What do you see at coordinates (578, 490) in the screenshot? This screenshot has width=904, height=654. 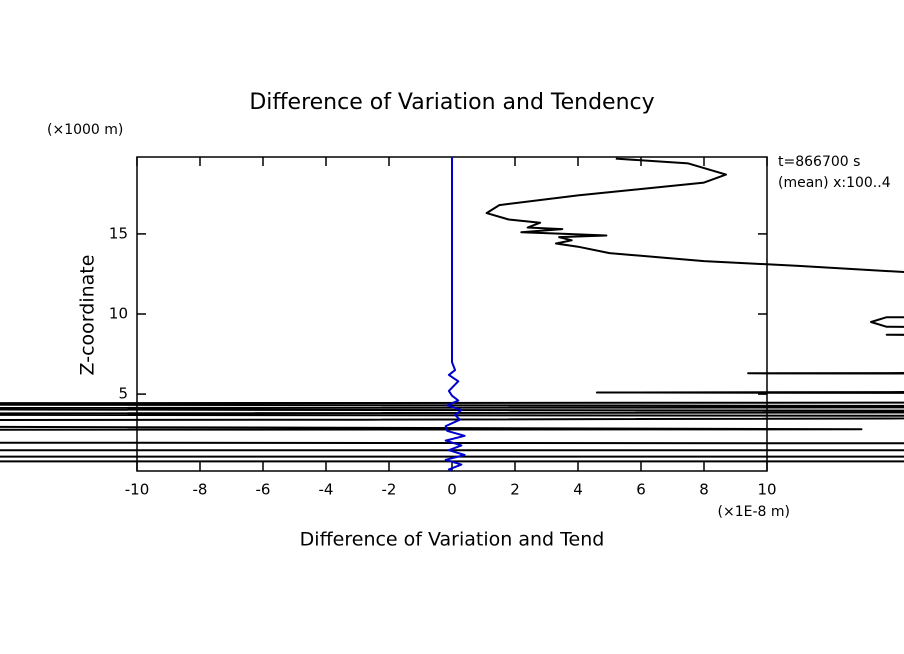 I see `x-tick-label: 4` at bounding box center [578, 490].